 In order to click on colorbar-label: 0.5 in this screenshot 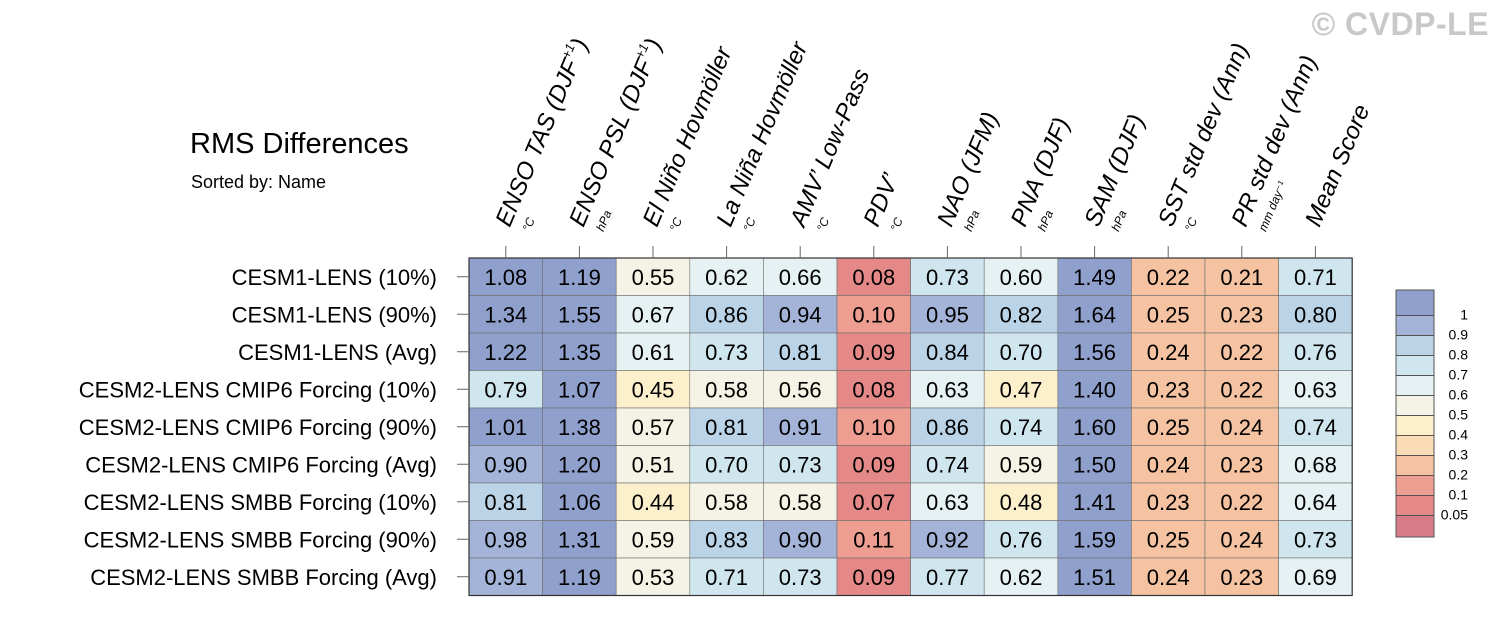, I will do `click(1459, 415)`.